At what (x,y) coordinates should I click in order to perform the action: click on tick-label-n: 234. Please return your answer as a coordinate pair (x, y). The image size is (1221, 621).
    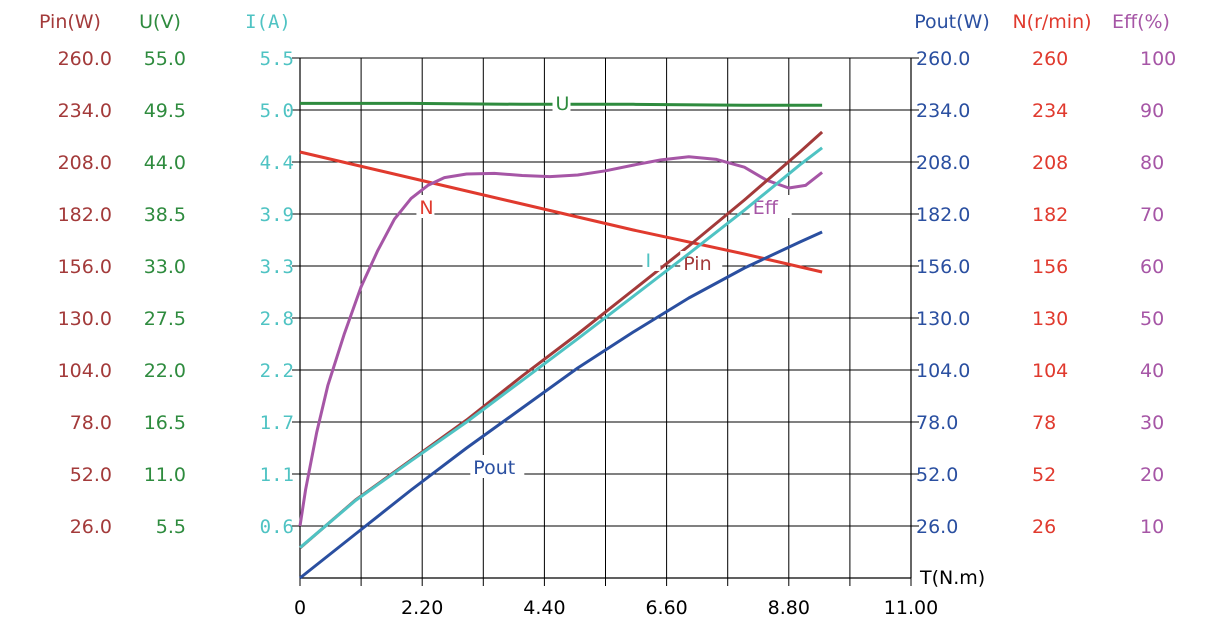
    Looking at the image, I should click on (1050, 111).